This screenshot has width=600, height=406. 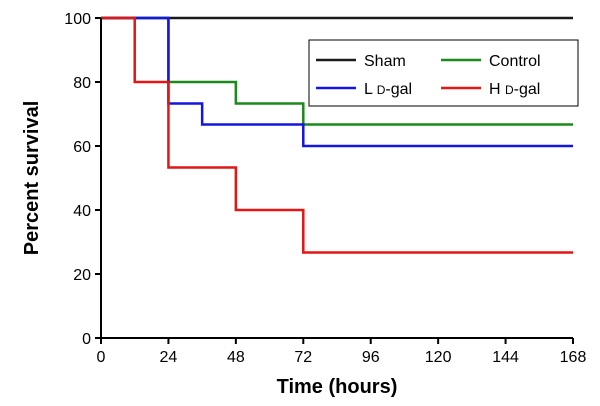 What do you see at coordinates (388, 89) in the screenshot?
I see `legend-label-l-d-gal: L D-gal` at bounding box center [388, 89].